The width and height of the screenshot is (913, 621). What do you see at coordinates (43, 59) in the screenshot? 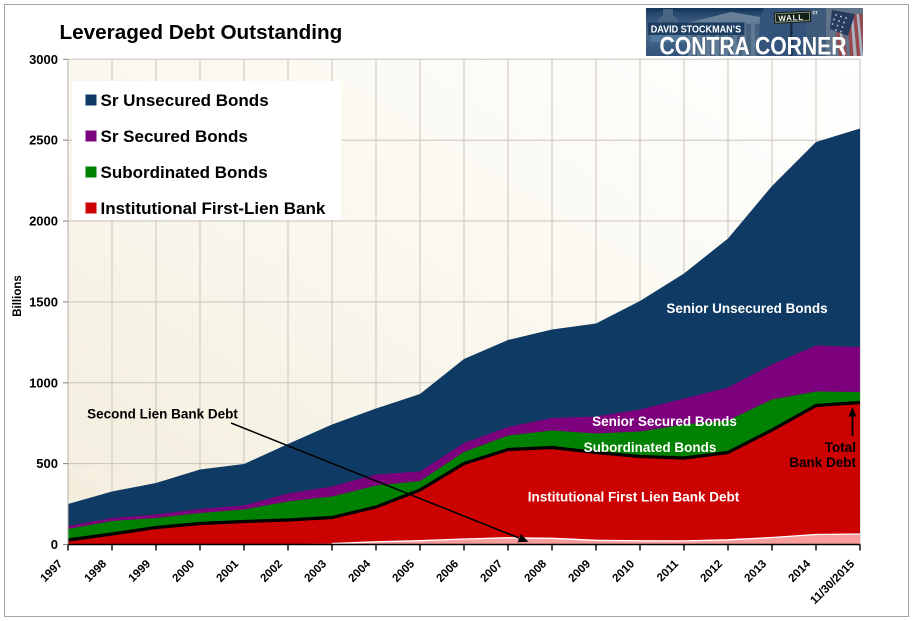
I see `svg-text: 3000` at bounding box center [43, 59].